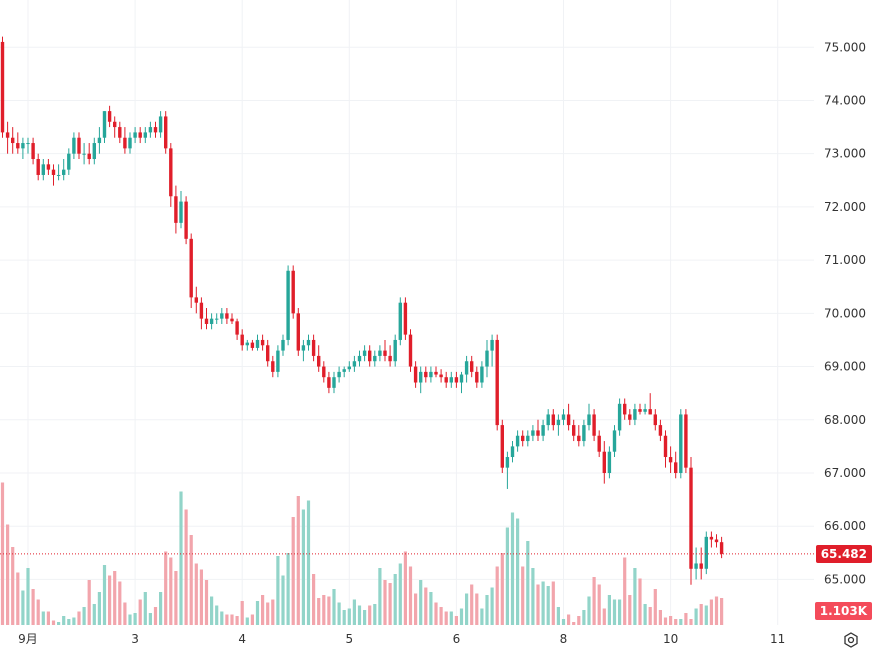  Describe the element at coordinates (845, 47) in the screenshot. I see `y-tick-label: 75.000` at that location.